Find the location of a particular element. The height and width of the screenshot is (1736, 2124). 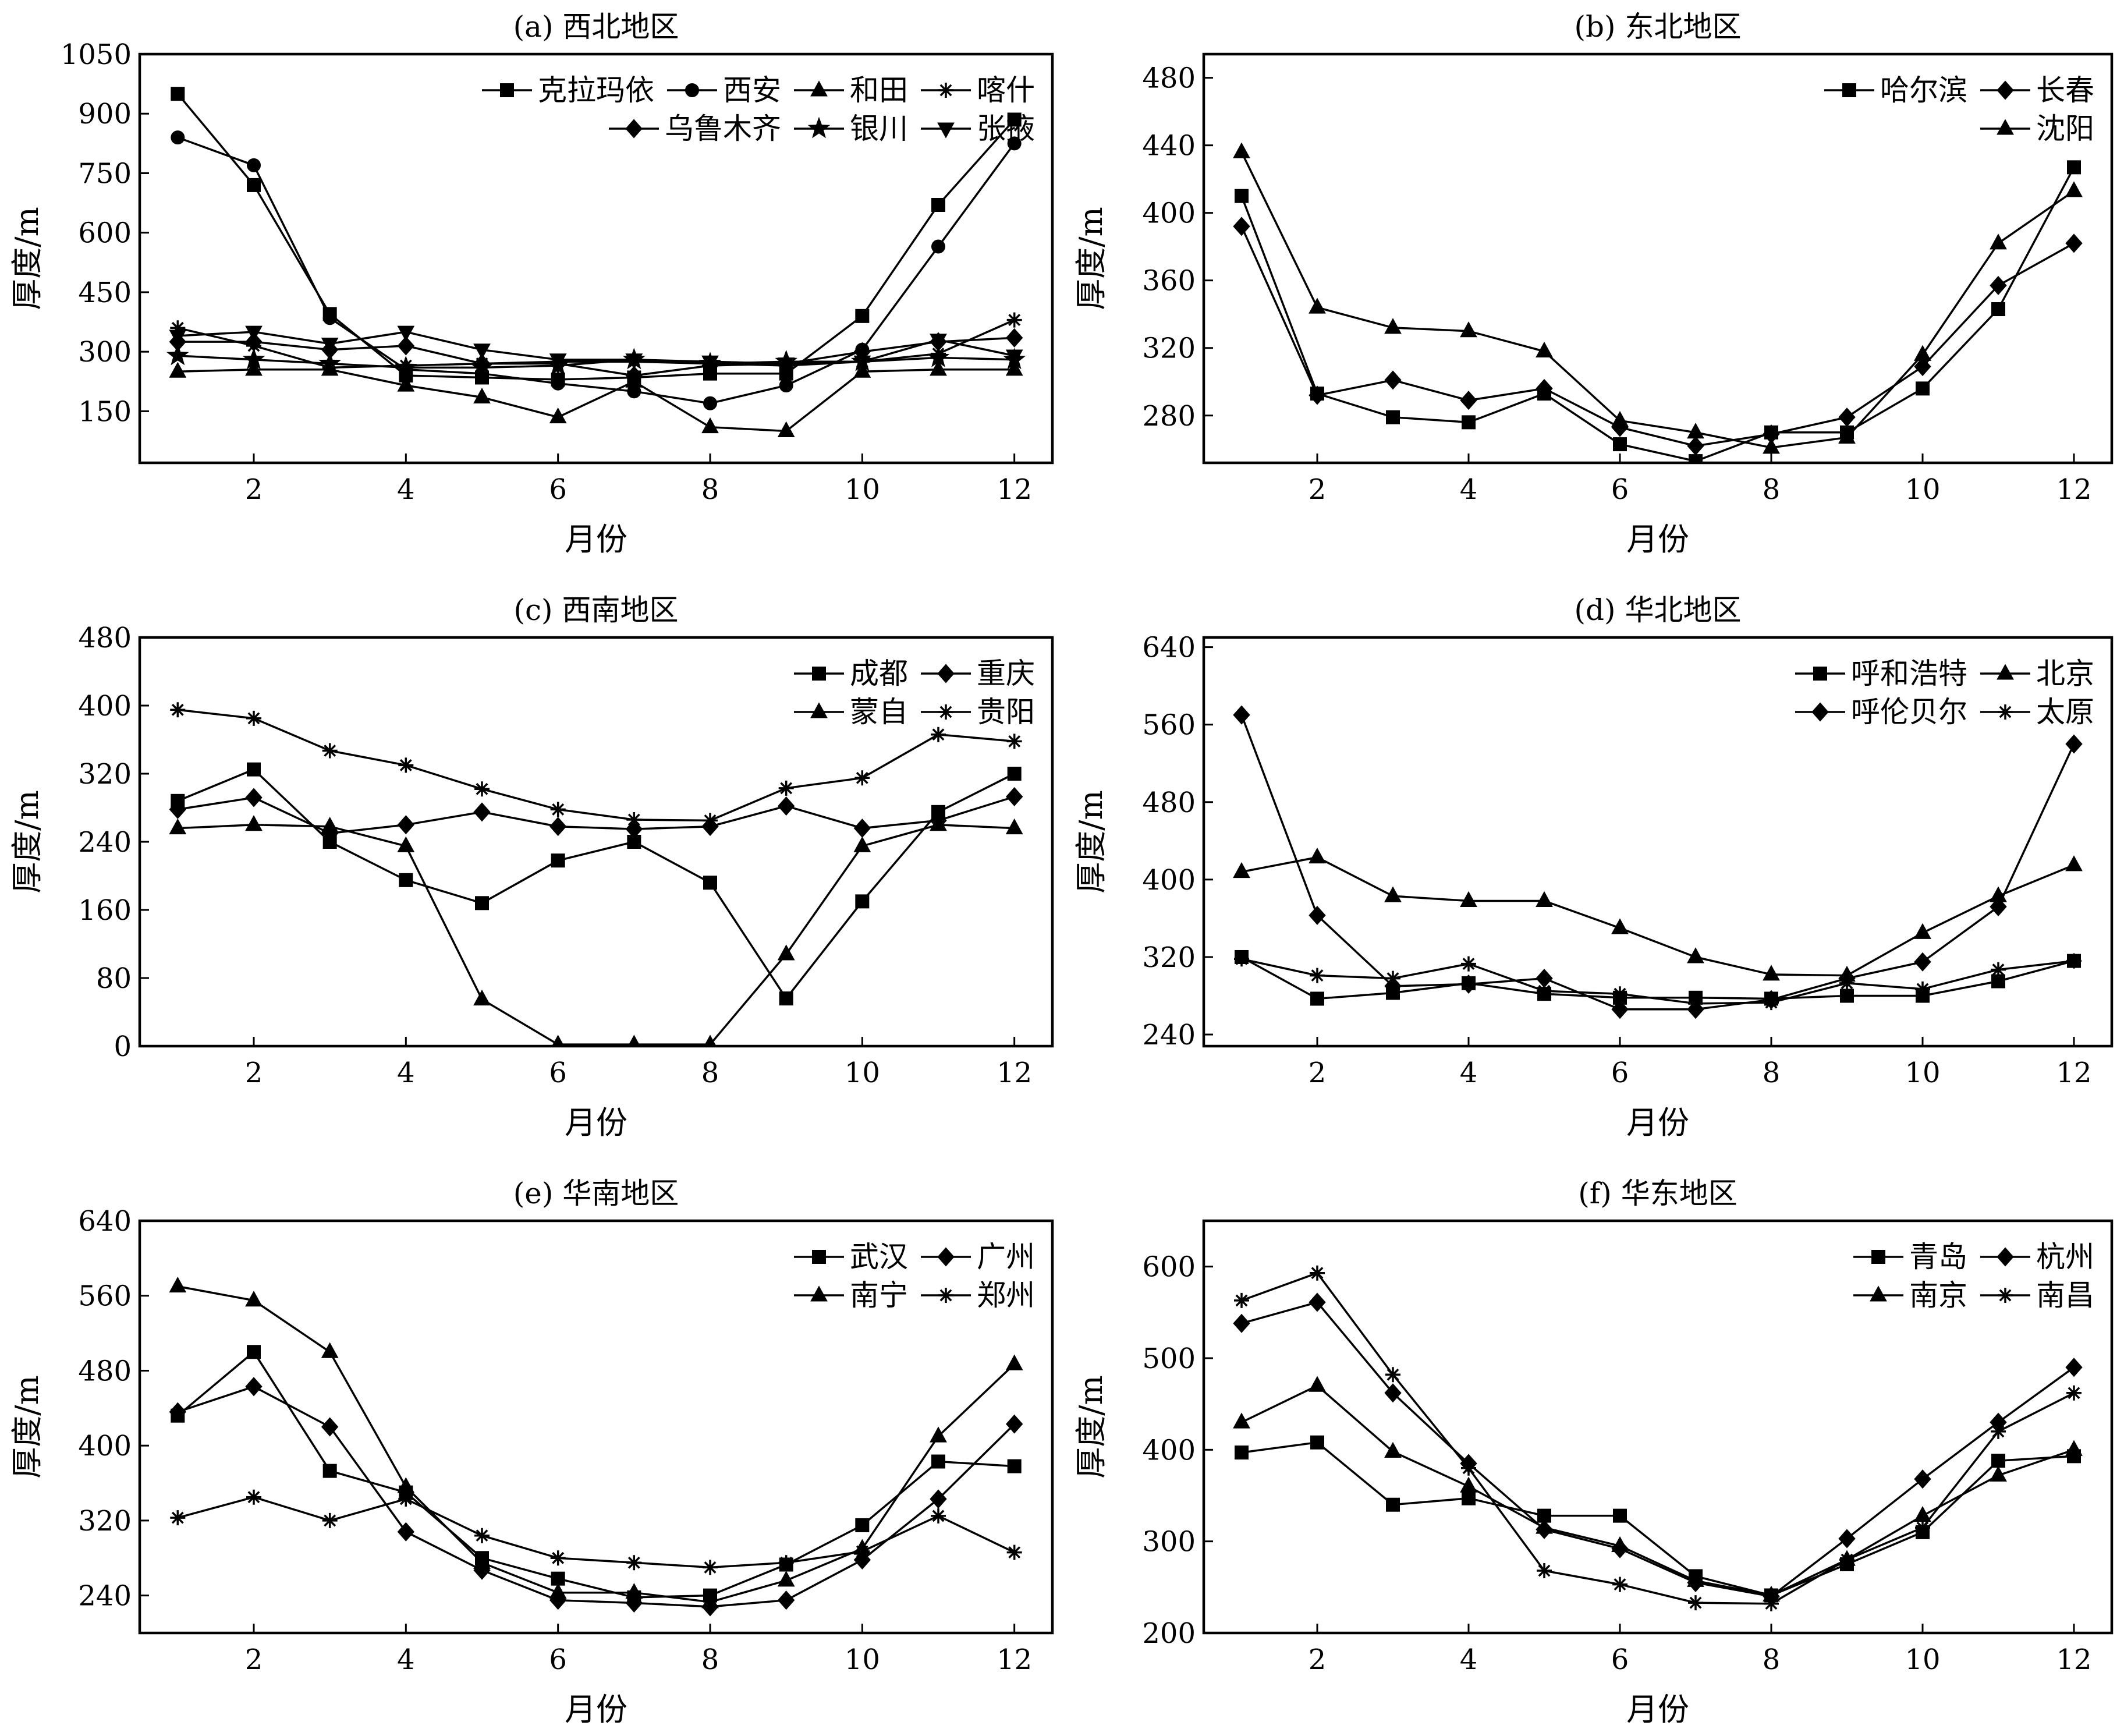

legend-item: 和田 is located at coordinates (851, 90).